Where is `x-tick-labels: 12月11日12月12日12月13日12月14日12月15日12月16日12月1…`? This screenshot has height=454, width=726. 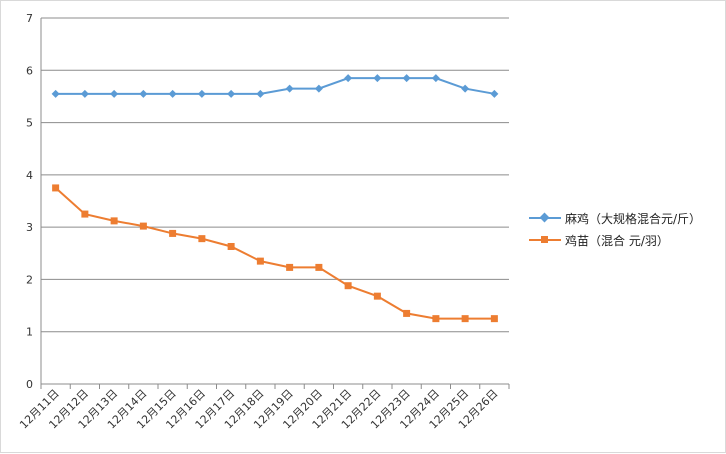 x-tick-labels: 12月11日12月12日12月13日12月14日12月15日12月16日12月1… is located at coordinates (258, 409).